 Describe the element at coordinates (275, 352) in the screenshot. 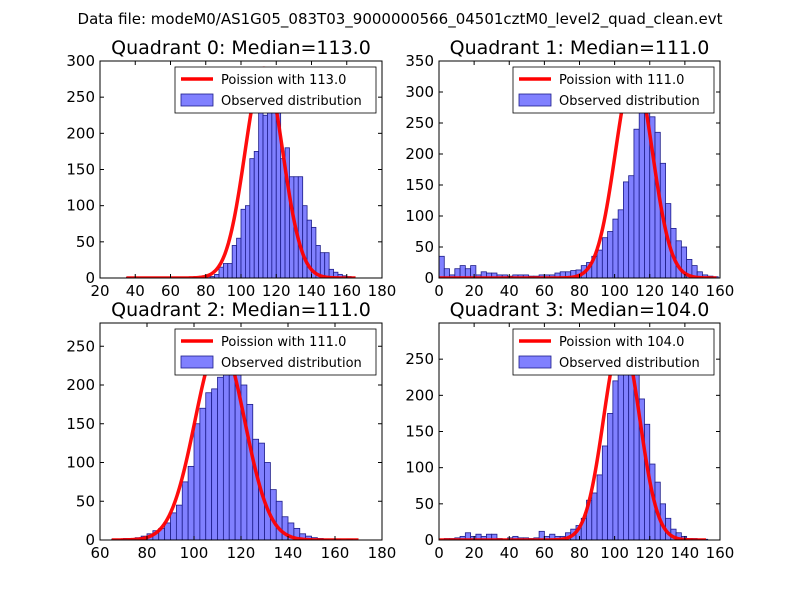

I see `quadrant-2-legend: Poission with 111.0 Observed distribution` at that location.